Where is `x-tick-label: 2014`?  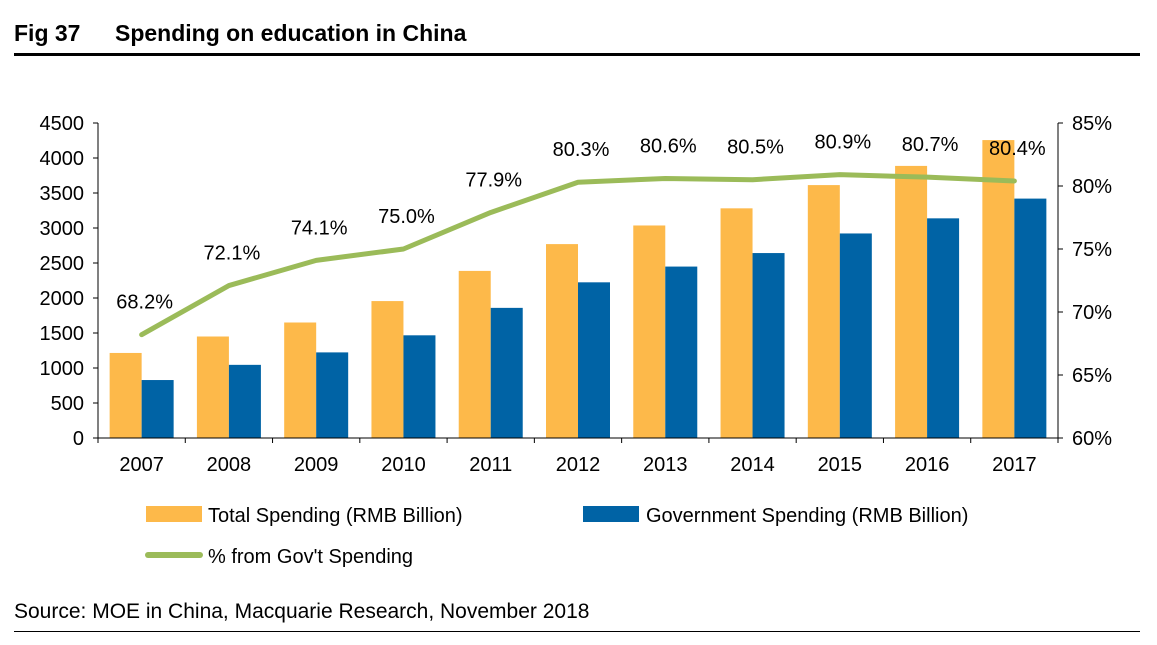 x-tick-label: 2014 is located at coordinates (752, 465).